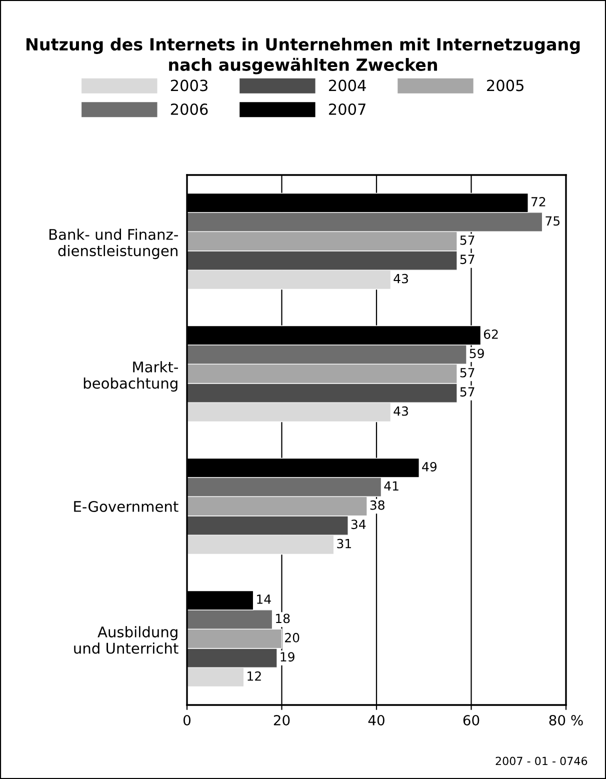  I want to click on data-label: 31, so click(344, 543).